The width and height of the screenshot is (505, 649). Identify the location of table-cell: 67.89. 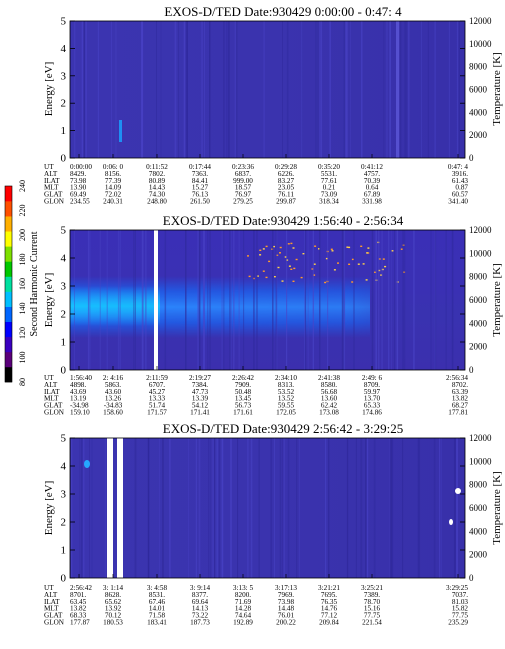
(372, 195).